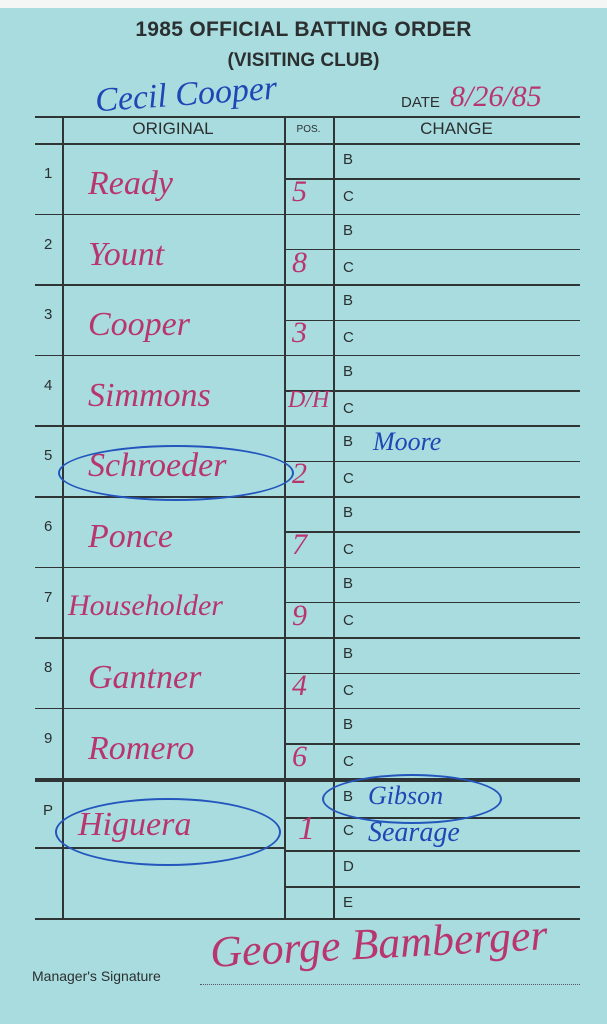  Describe the element at coordinates (48, 173) in the screenshot. I see `batting-order-number: 1` at that location.